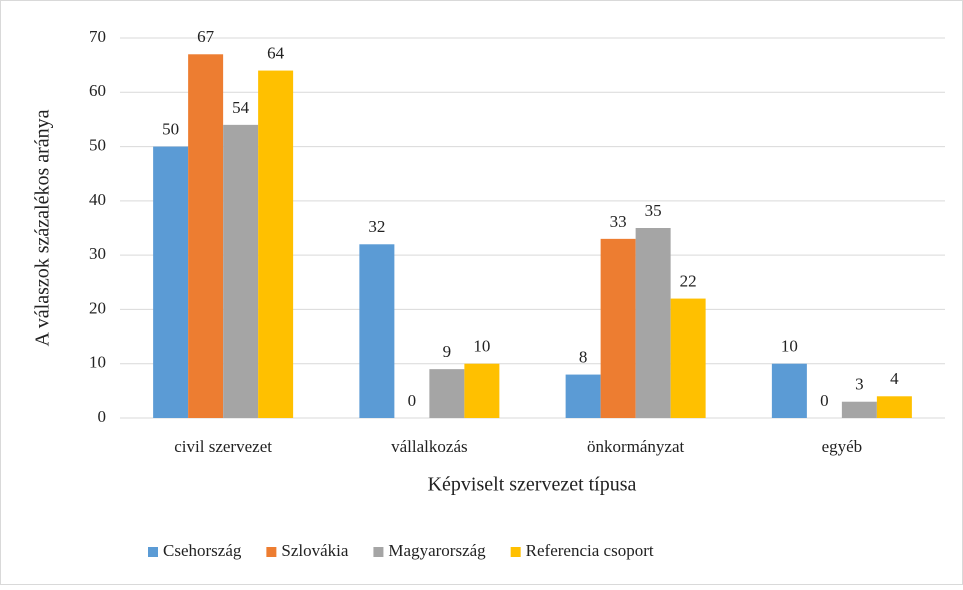 This screenshot has width=963, height=590. What do you see at coordinates (170, 128) in the screenshot?
I see `data-label: 50` at bounding box center [170, 128].